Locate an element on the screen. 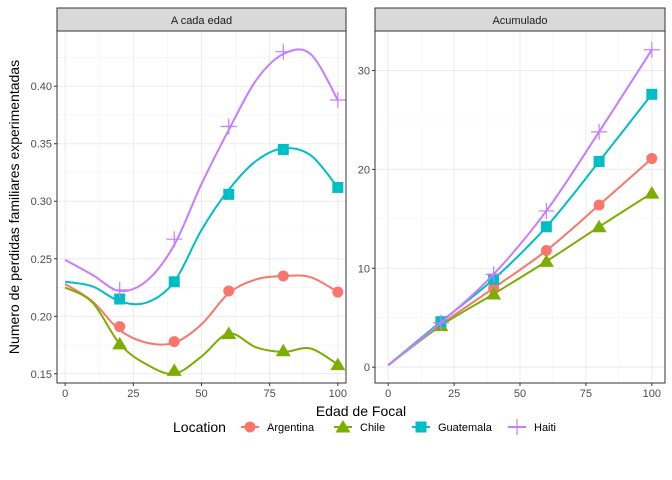 This screenshot has height=480, width=672. strip-label: Acumulado is located at coordinates (519, 21).